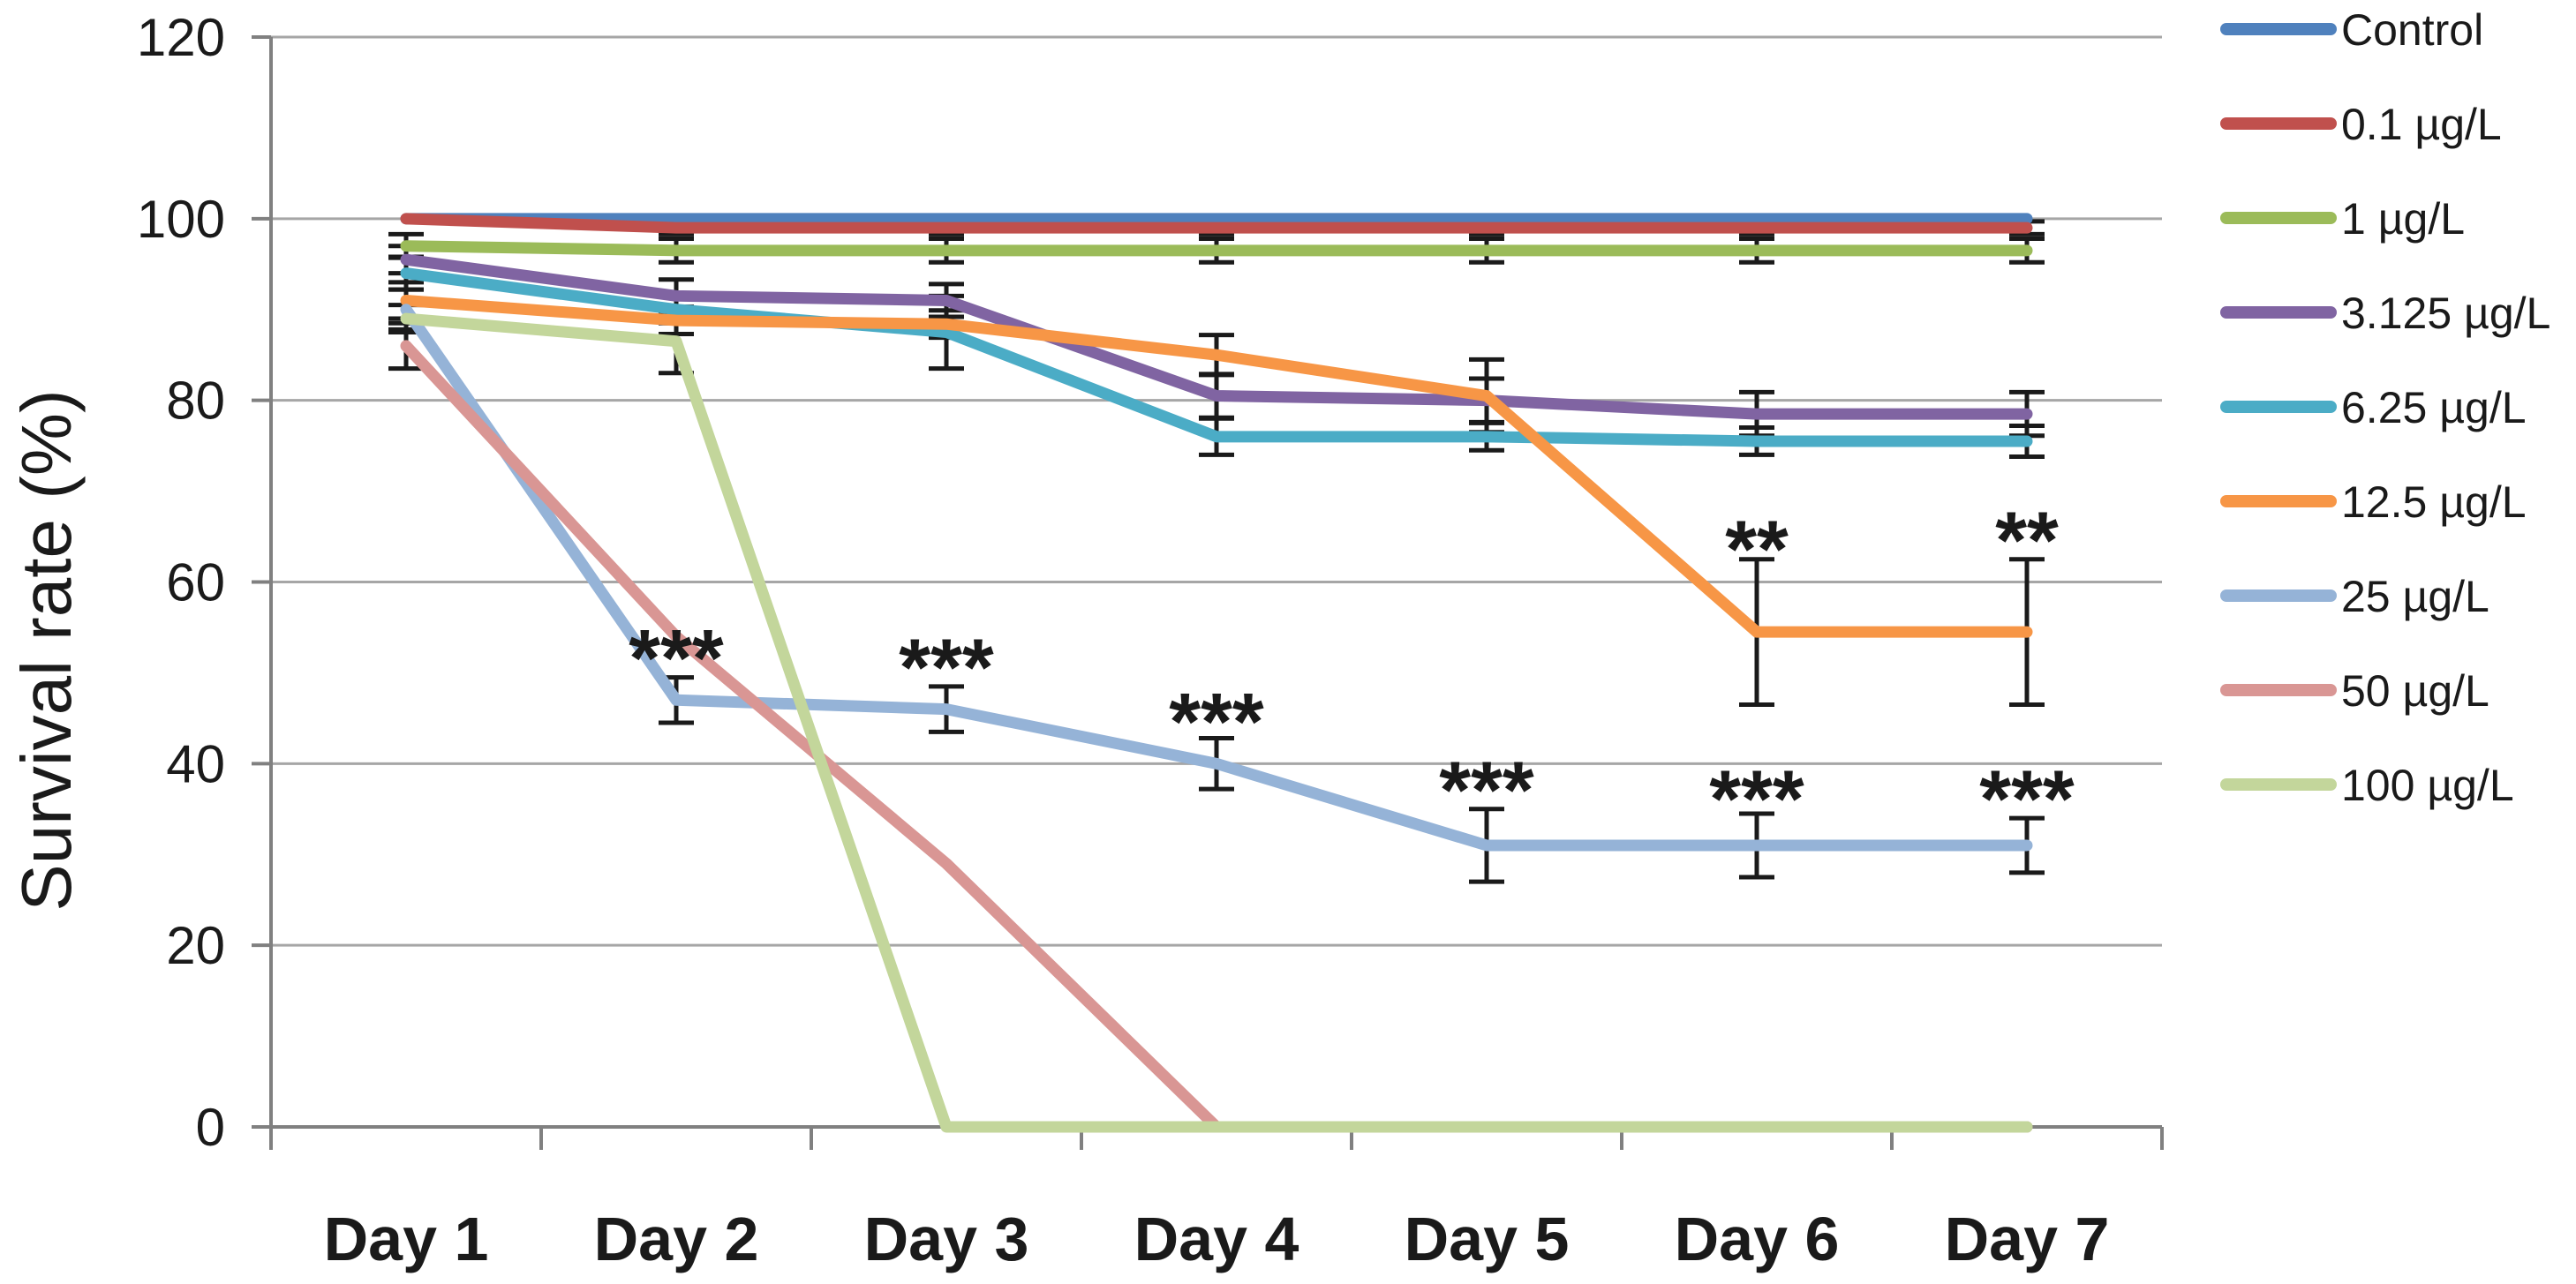  What do you see at coordinates (2434, 407) in the screenshot?
I see `legend-label-6.25-g-l: 6.25 µg/L` at bounding box center [2434, 407].